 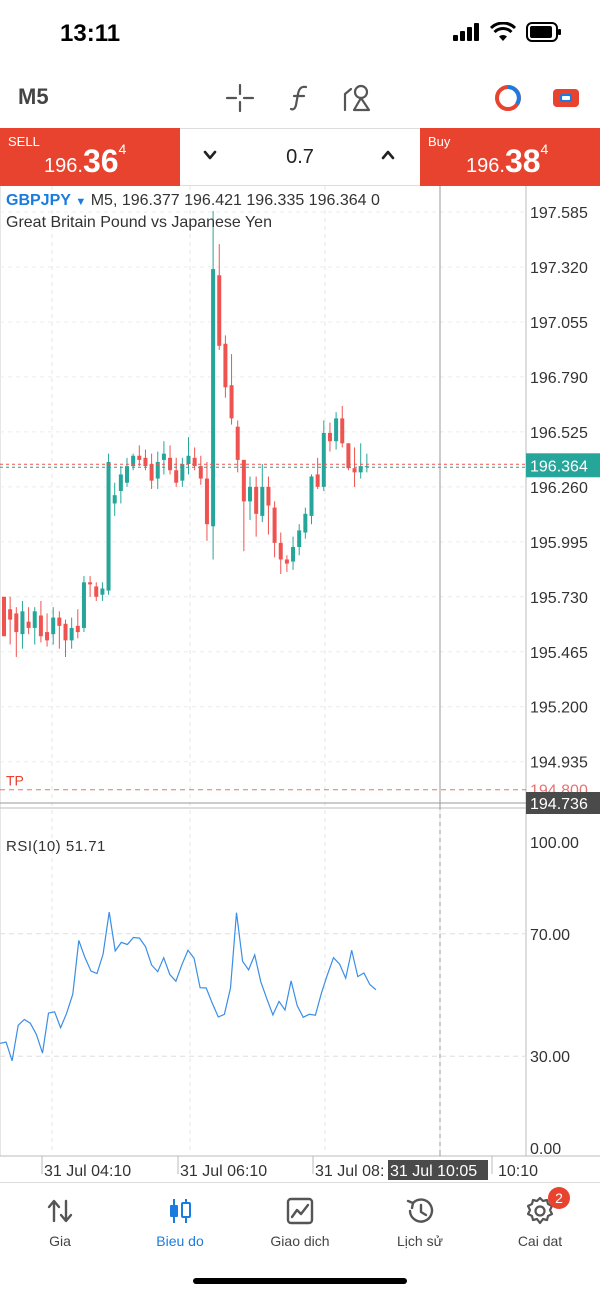 I want to click on sell-price: 196.364, so click(x=85, y=160).